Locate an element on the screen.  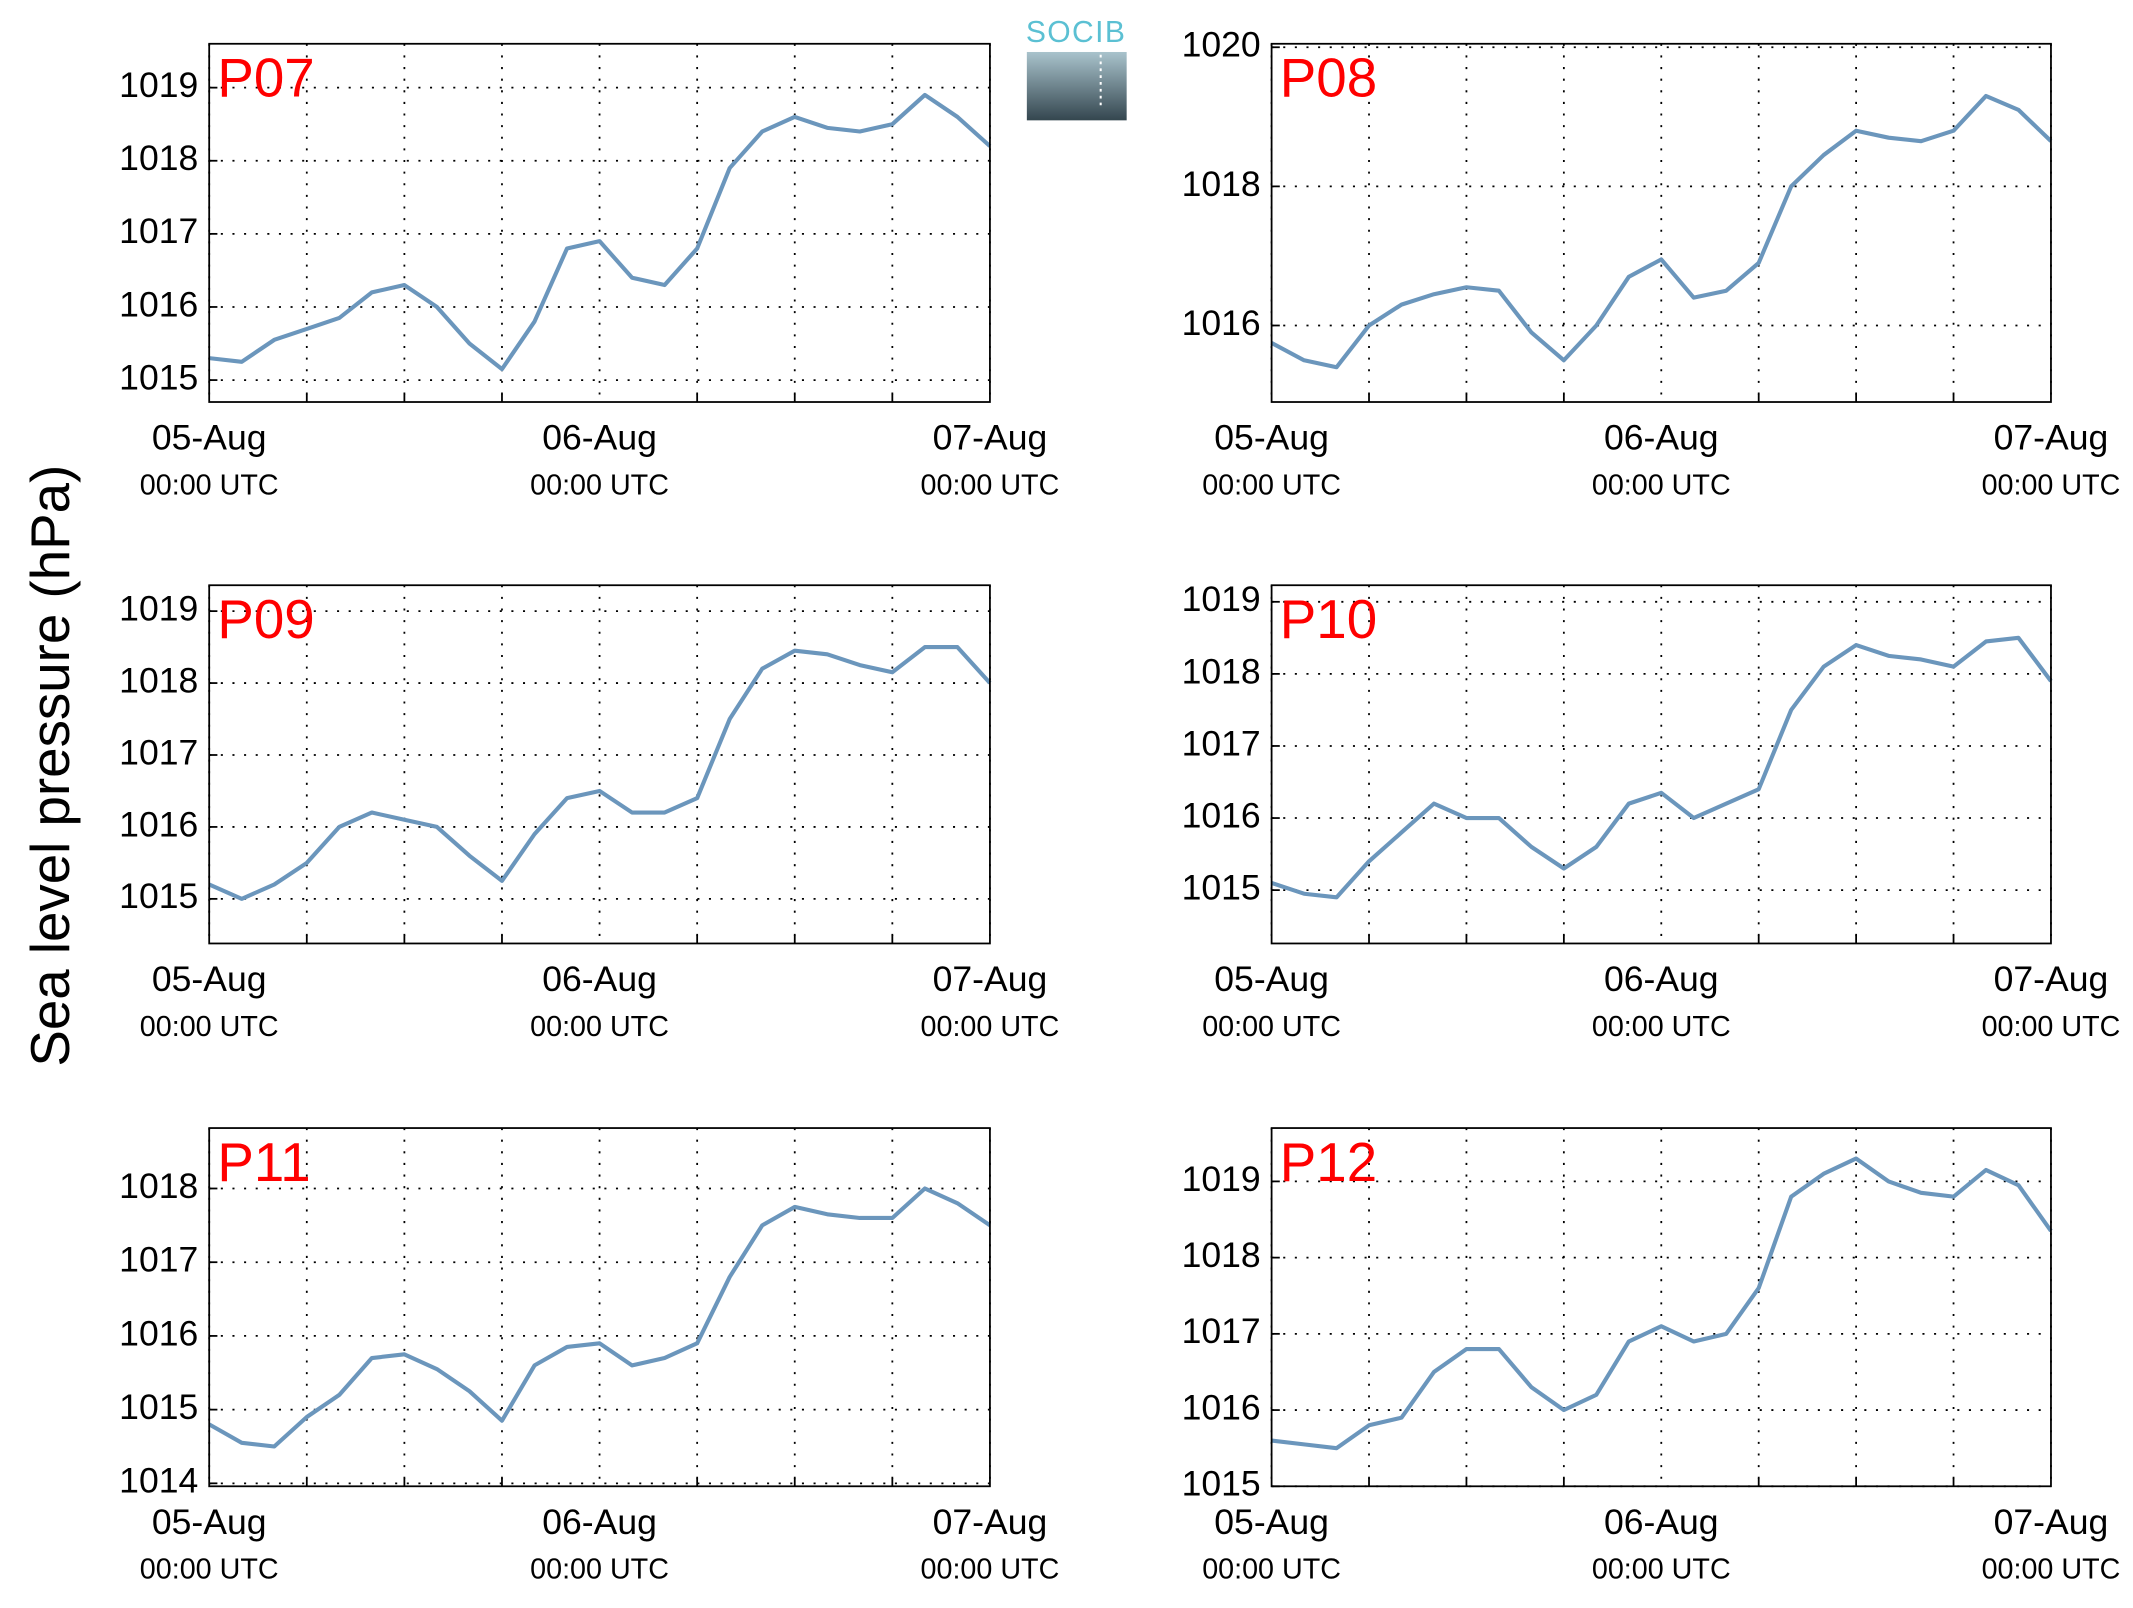
logo-block is located at coordinates (1076, 86).